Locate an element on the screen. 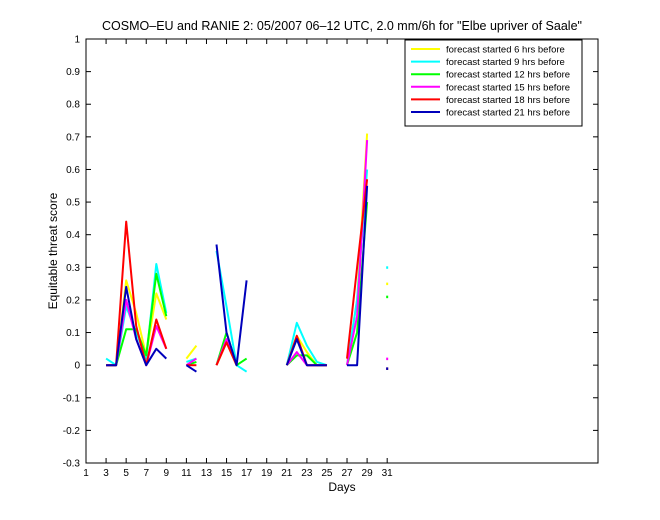  y-tick-label: 1 is located at coordinates (77, 40).